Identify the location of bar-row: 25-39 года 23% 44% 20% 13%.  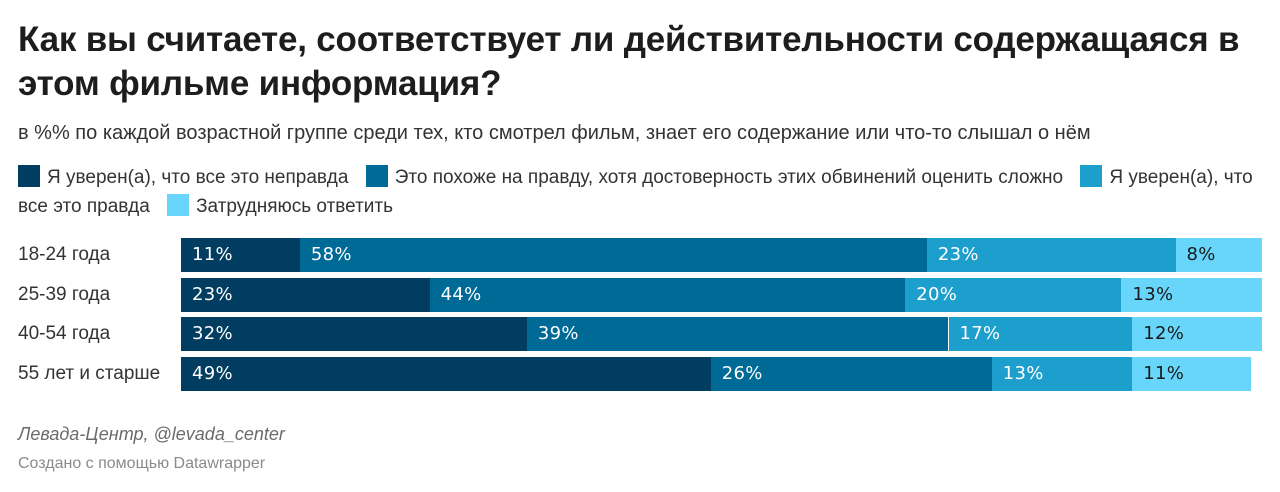
(640, 294).